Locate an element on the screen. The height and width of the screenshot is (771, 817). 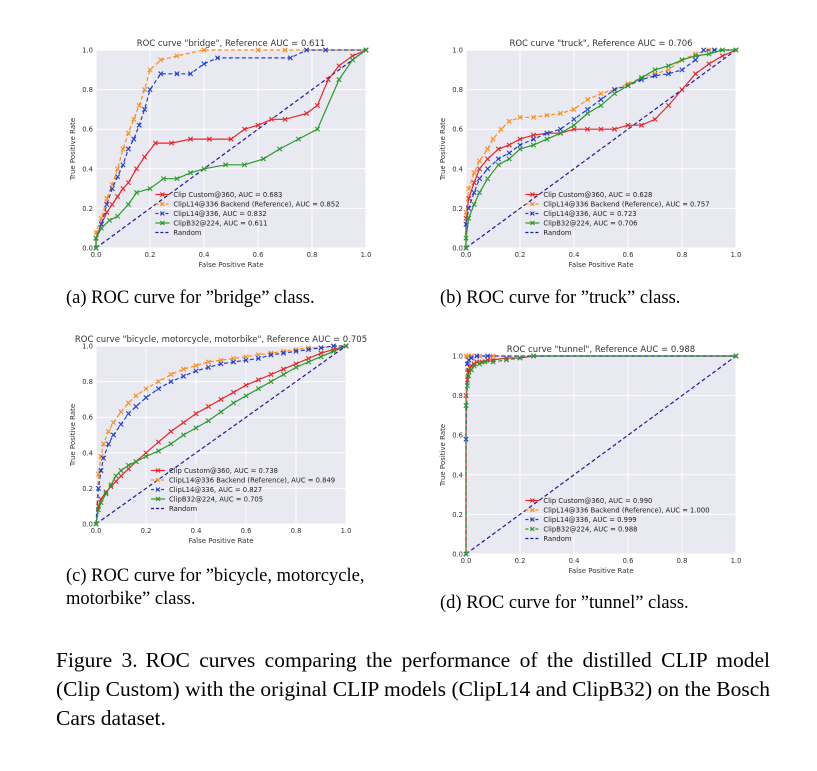
series-line is located at coordinates (220, 435).